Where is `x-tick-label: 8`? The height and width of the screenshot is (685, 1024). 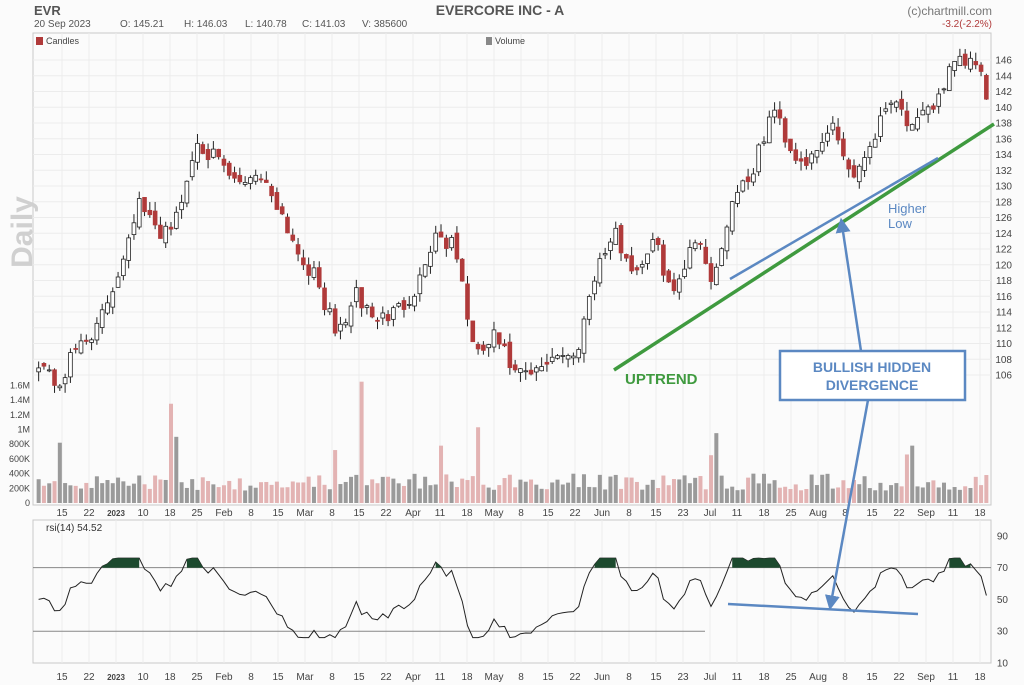 x-tick-label: 8 is located at coordinates (629, 513).